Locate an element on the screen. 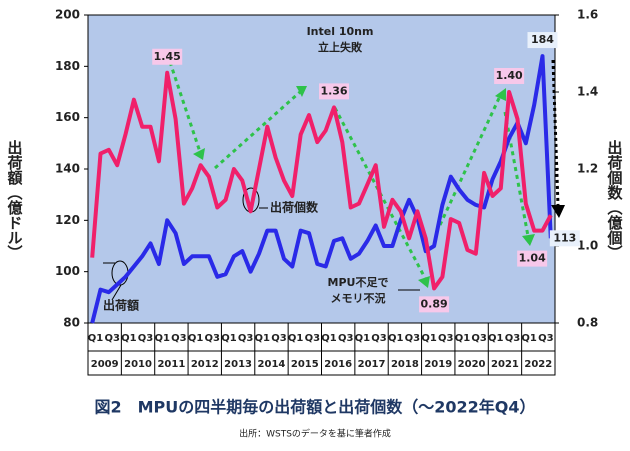 Image resolution: width=630 pixels, height=451 pixels. year-label: 2020 is located at coordinates (472, 364).